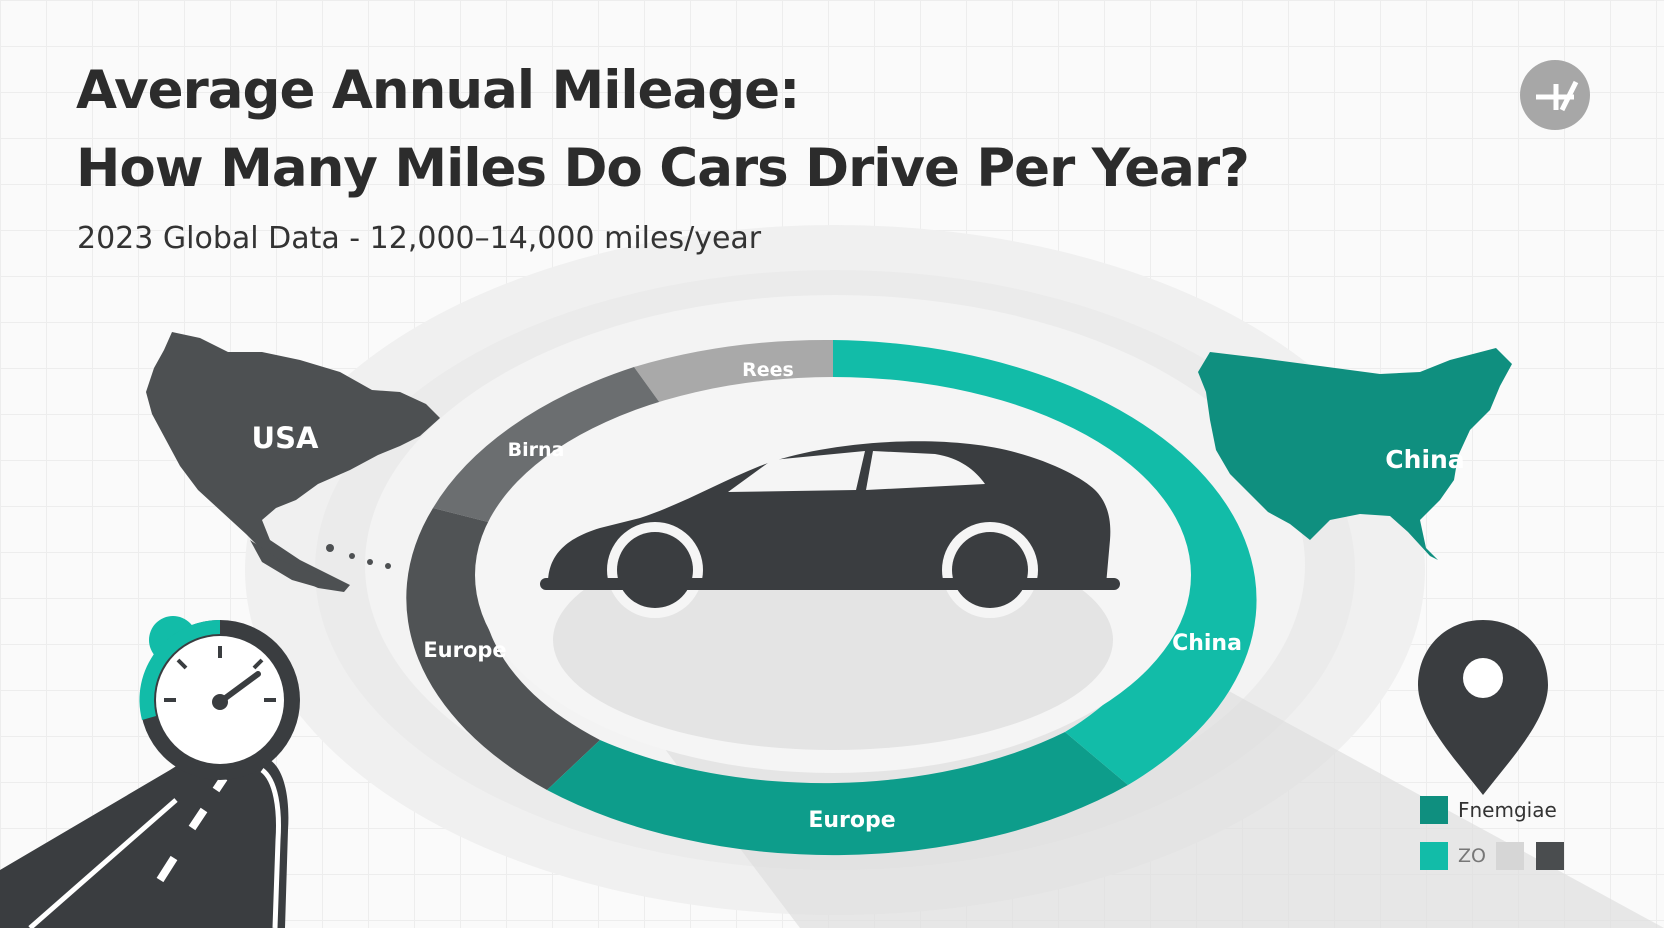  I want to click on legend: Fnemgiae ZO, so click(1492, 842).